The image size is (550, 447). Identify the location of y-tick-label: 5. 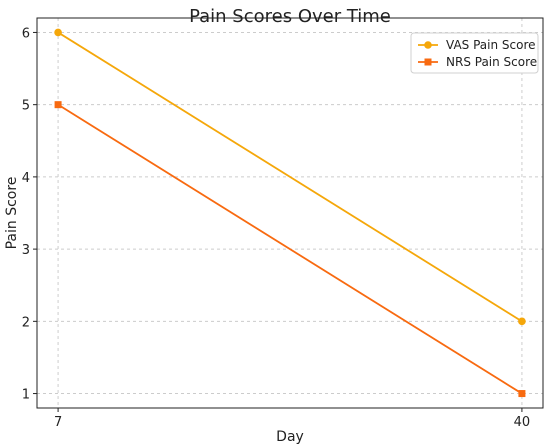
(26, 106).